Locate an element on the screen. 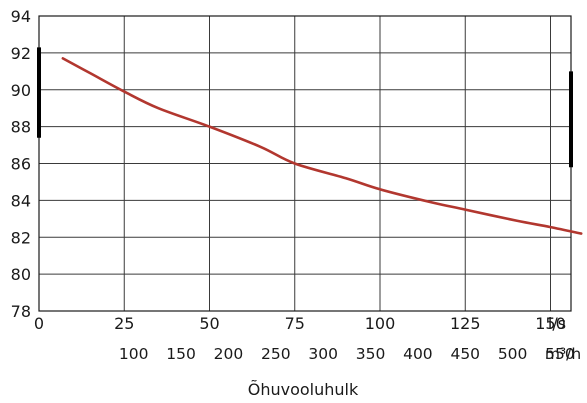 The width and height of the screenshot is (587, 403). y-tick-label: 84 is located at coordinates (21, 200).